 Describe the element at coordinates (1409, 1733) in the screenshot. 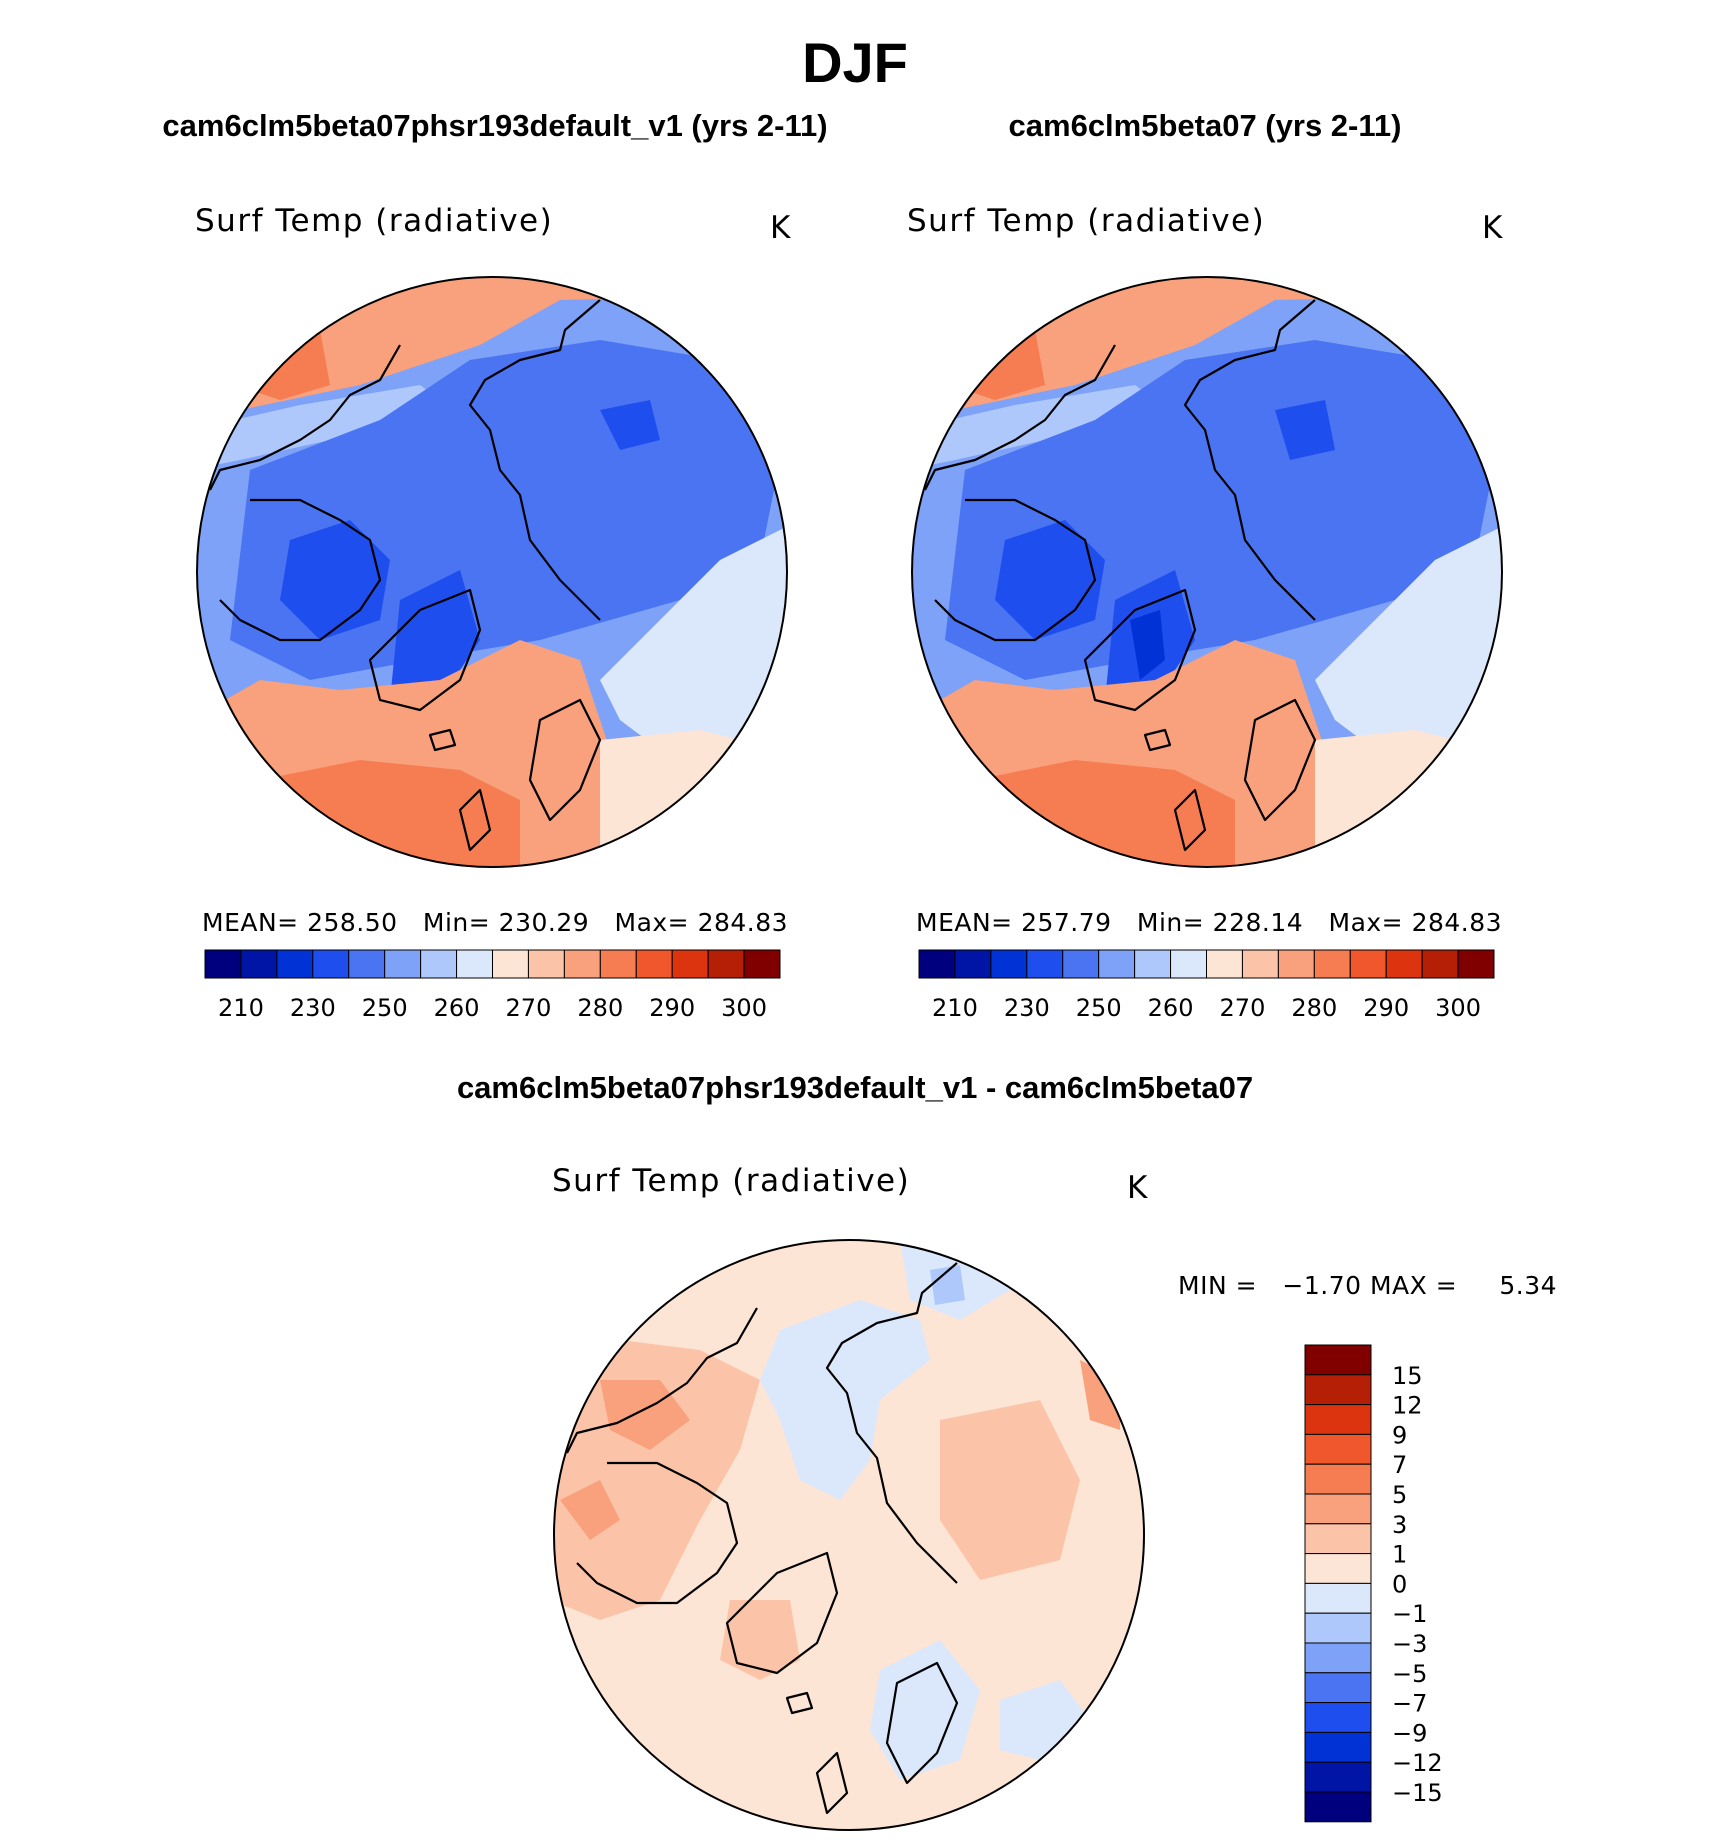

I see `panel3-colorbar-tick-label: −9` at that location.